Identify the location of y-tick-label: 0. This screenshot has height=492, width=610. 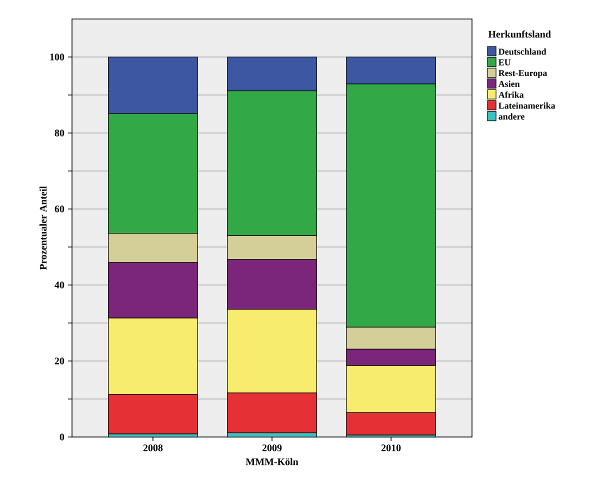
(62, 437).